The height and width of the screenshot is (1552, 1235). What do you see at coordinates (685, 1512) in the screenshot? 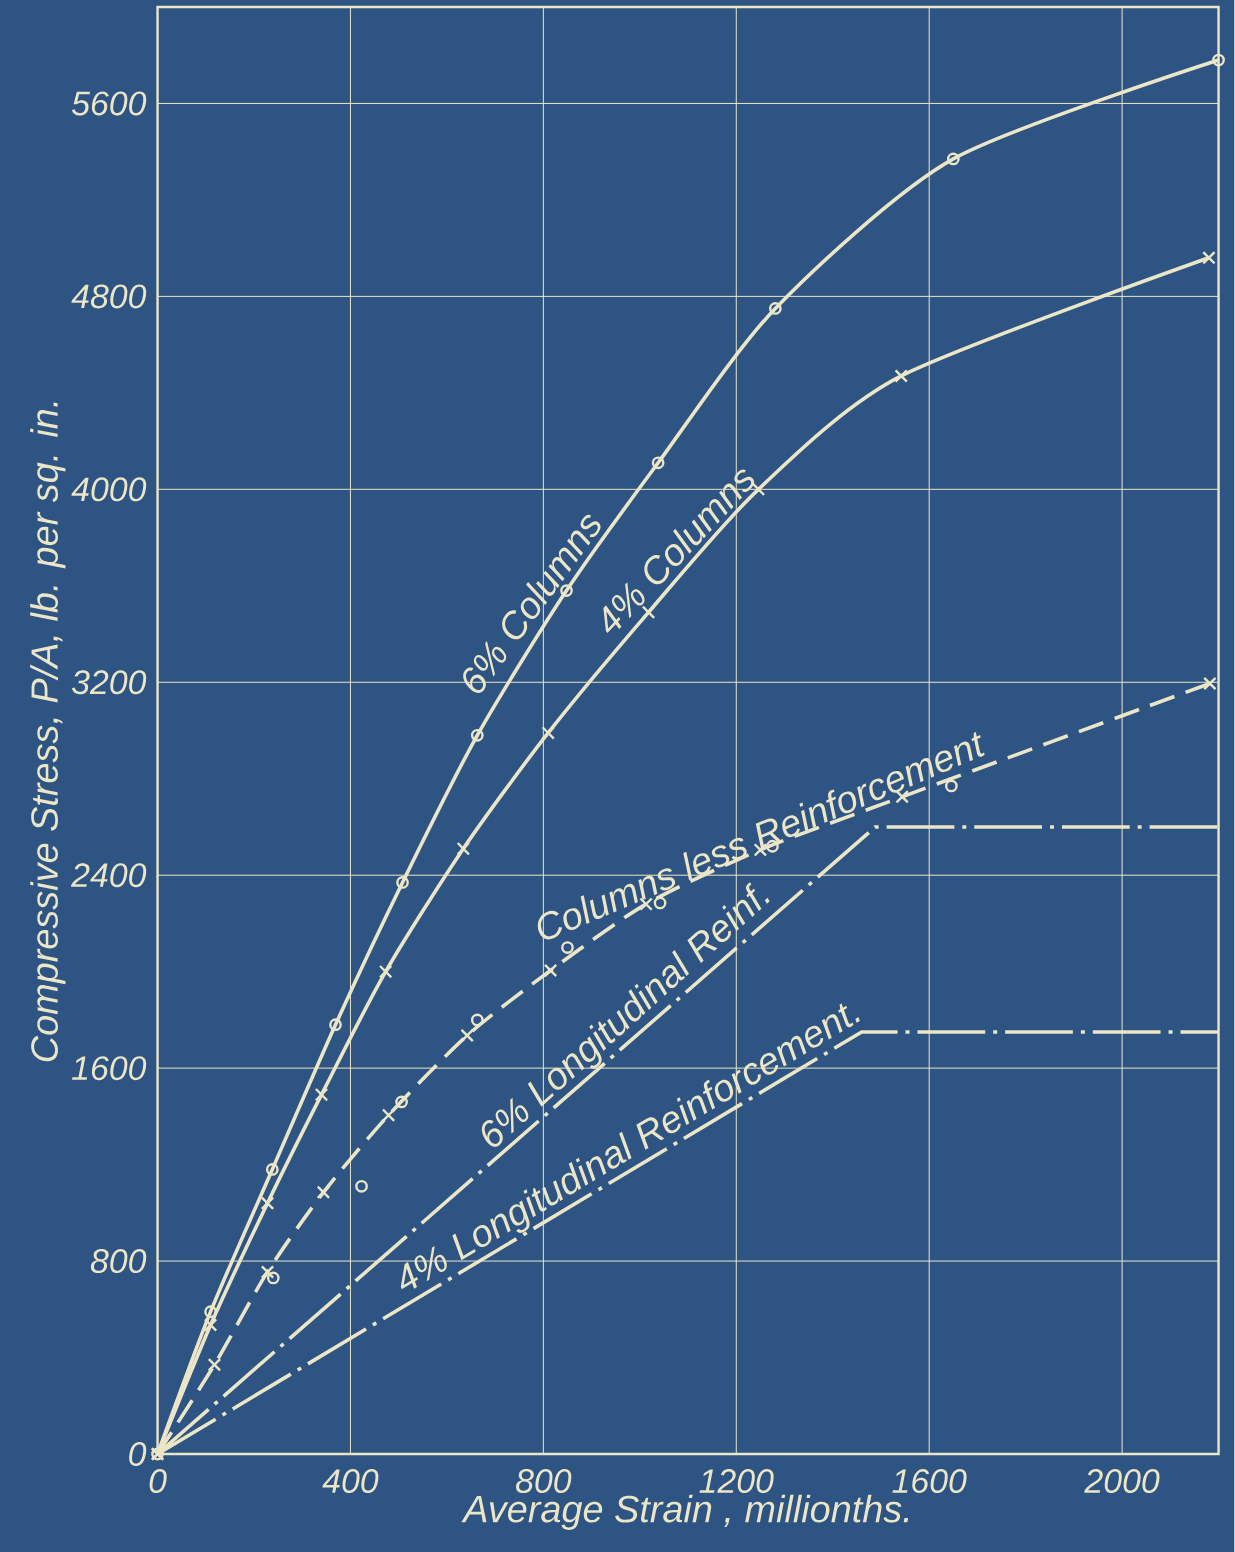
I see `x-axis-title: Average Strain , millionths.` at bounding box center [685, 1512].